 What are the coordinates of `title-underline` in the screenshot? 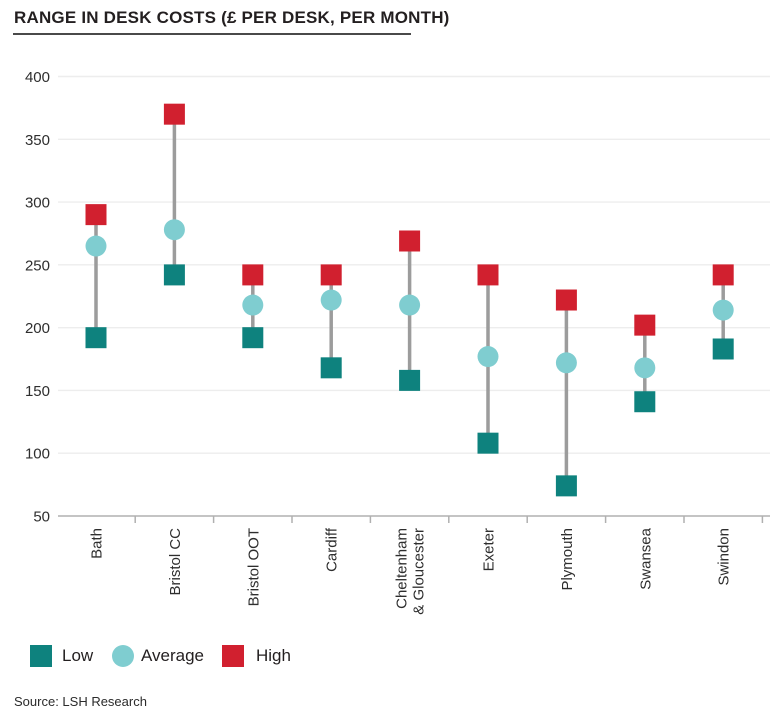 It's located at (212, 34).